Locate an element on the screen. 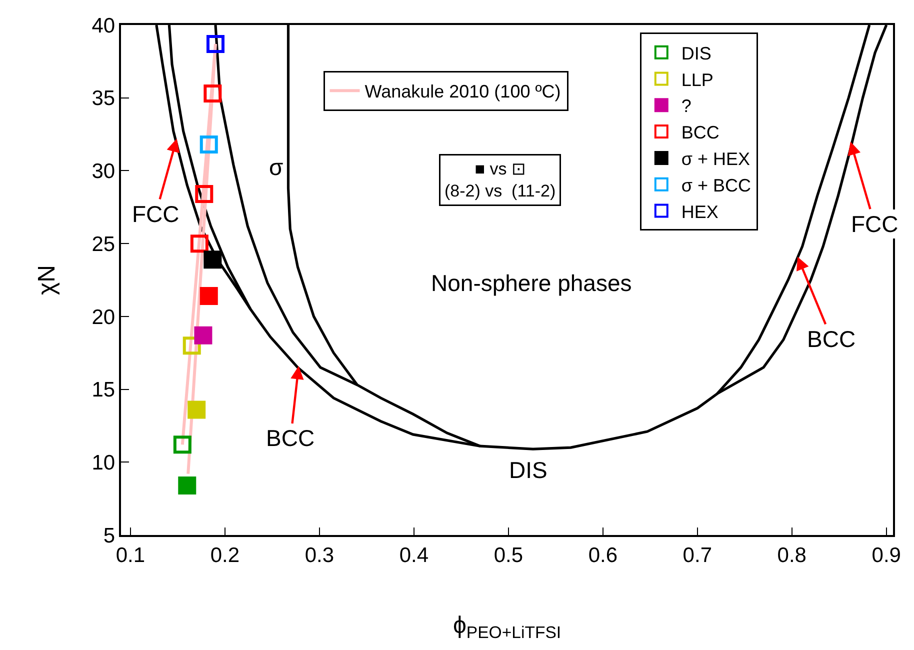  x-tick-label: 0.4 is located at coordinates (414, 555).